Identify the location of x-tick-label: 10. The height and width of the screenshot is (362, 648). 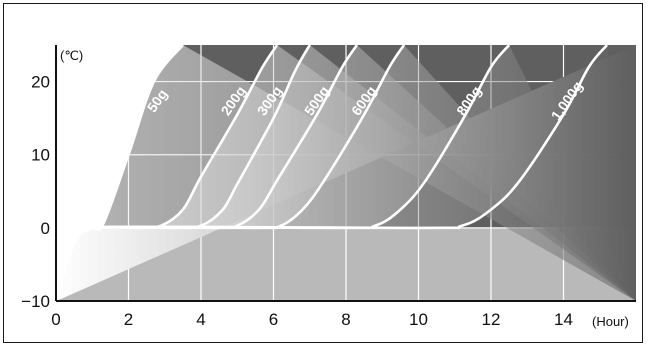
(418, 319).